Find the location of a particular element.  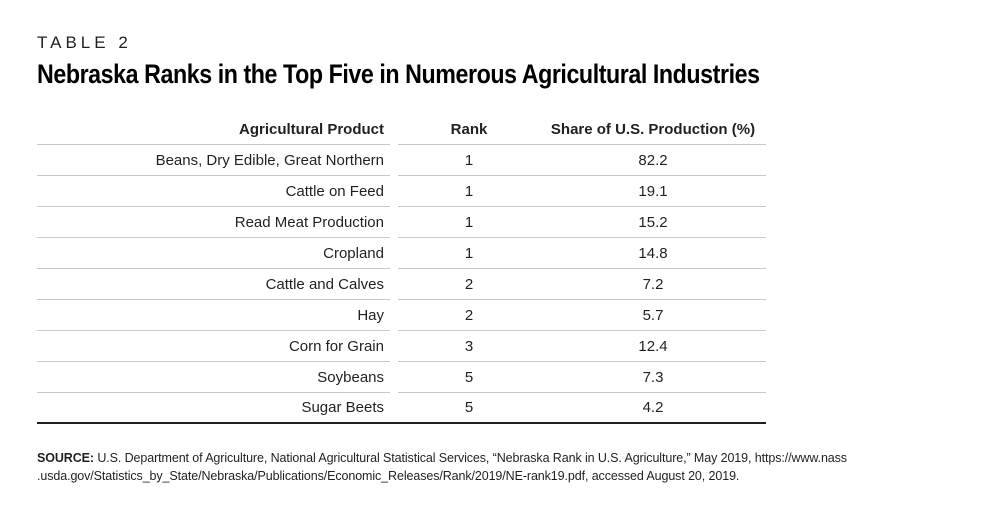

cell-share: 4.2 is located at coordinates (653, 407).